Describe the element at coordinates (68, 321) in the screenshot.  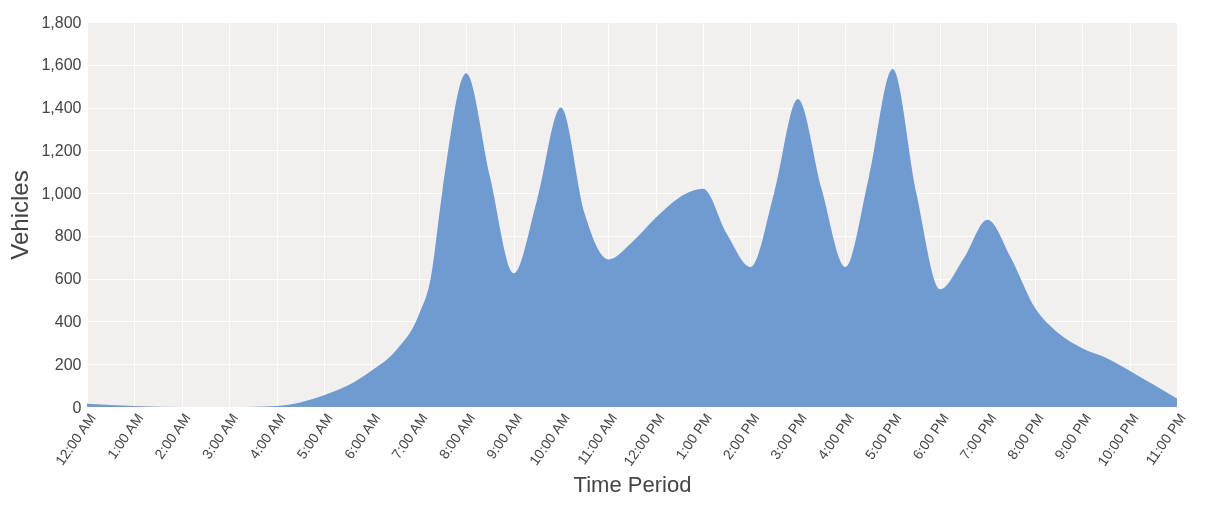
I see `y-tick-label: 400` at that location.